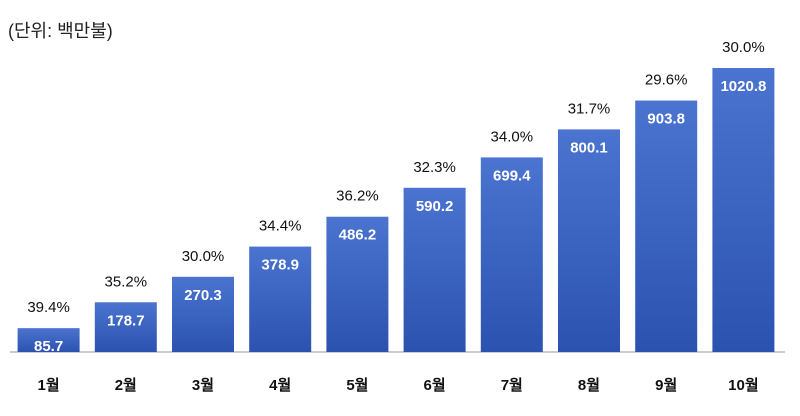 This screenshot has width=800, height=416. Describe the element at coordinates (60, 31) in the screenshot. I see `chart-title: (단위: 백만불)` at that location.